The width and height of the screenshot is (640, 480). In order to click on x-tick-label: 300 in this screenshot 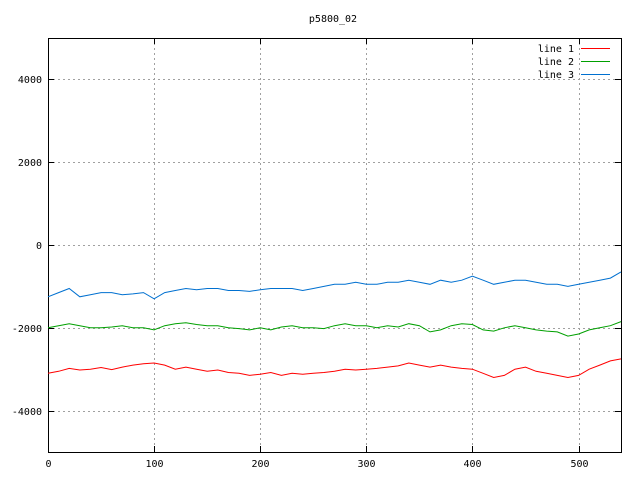, I will do `click(366, 464)`.